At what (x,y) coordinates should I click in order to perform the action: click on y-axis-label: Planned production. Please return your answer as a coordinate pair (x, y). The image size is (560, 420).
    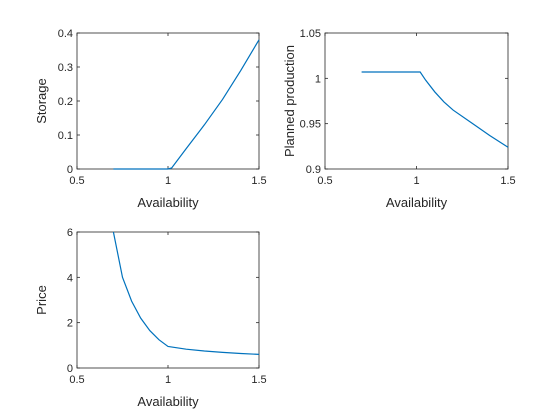
    Looking at the image, I should click on (289, 101).